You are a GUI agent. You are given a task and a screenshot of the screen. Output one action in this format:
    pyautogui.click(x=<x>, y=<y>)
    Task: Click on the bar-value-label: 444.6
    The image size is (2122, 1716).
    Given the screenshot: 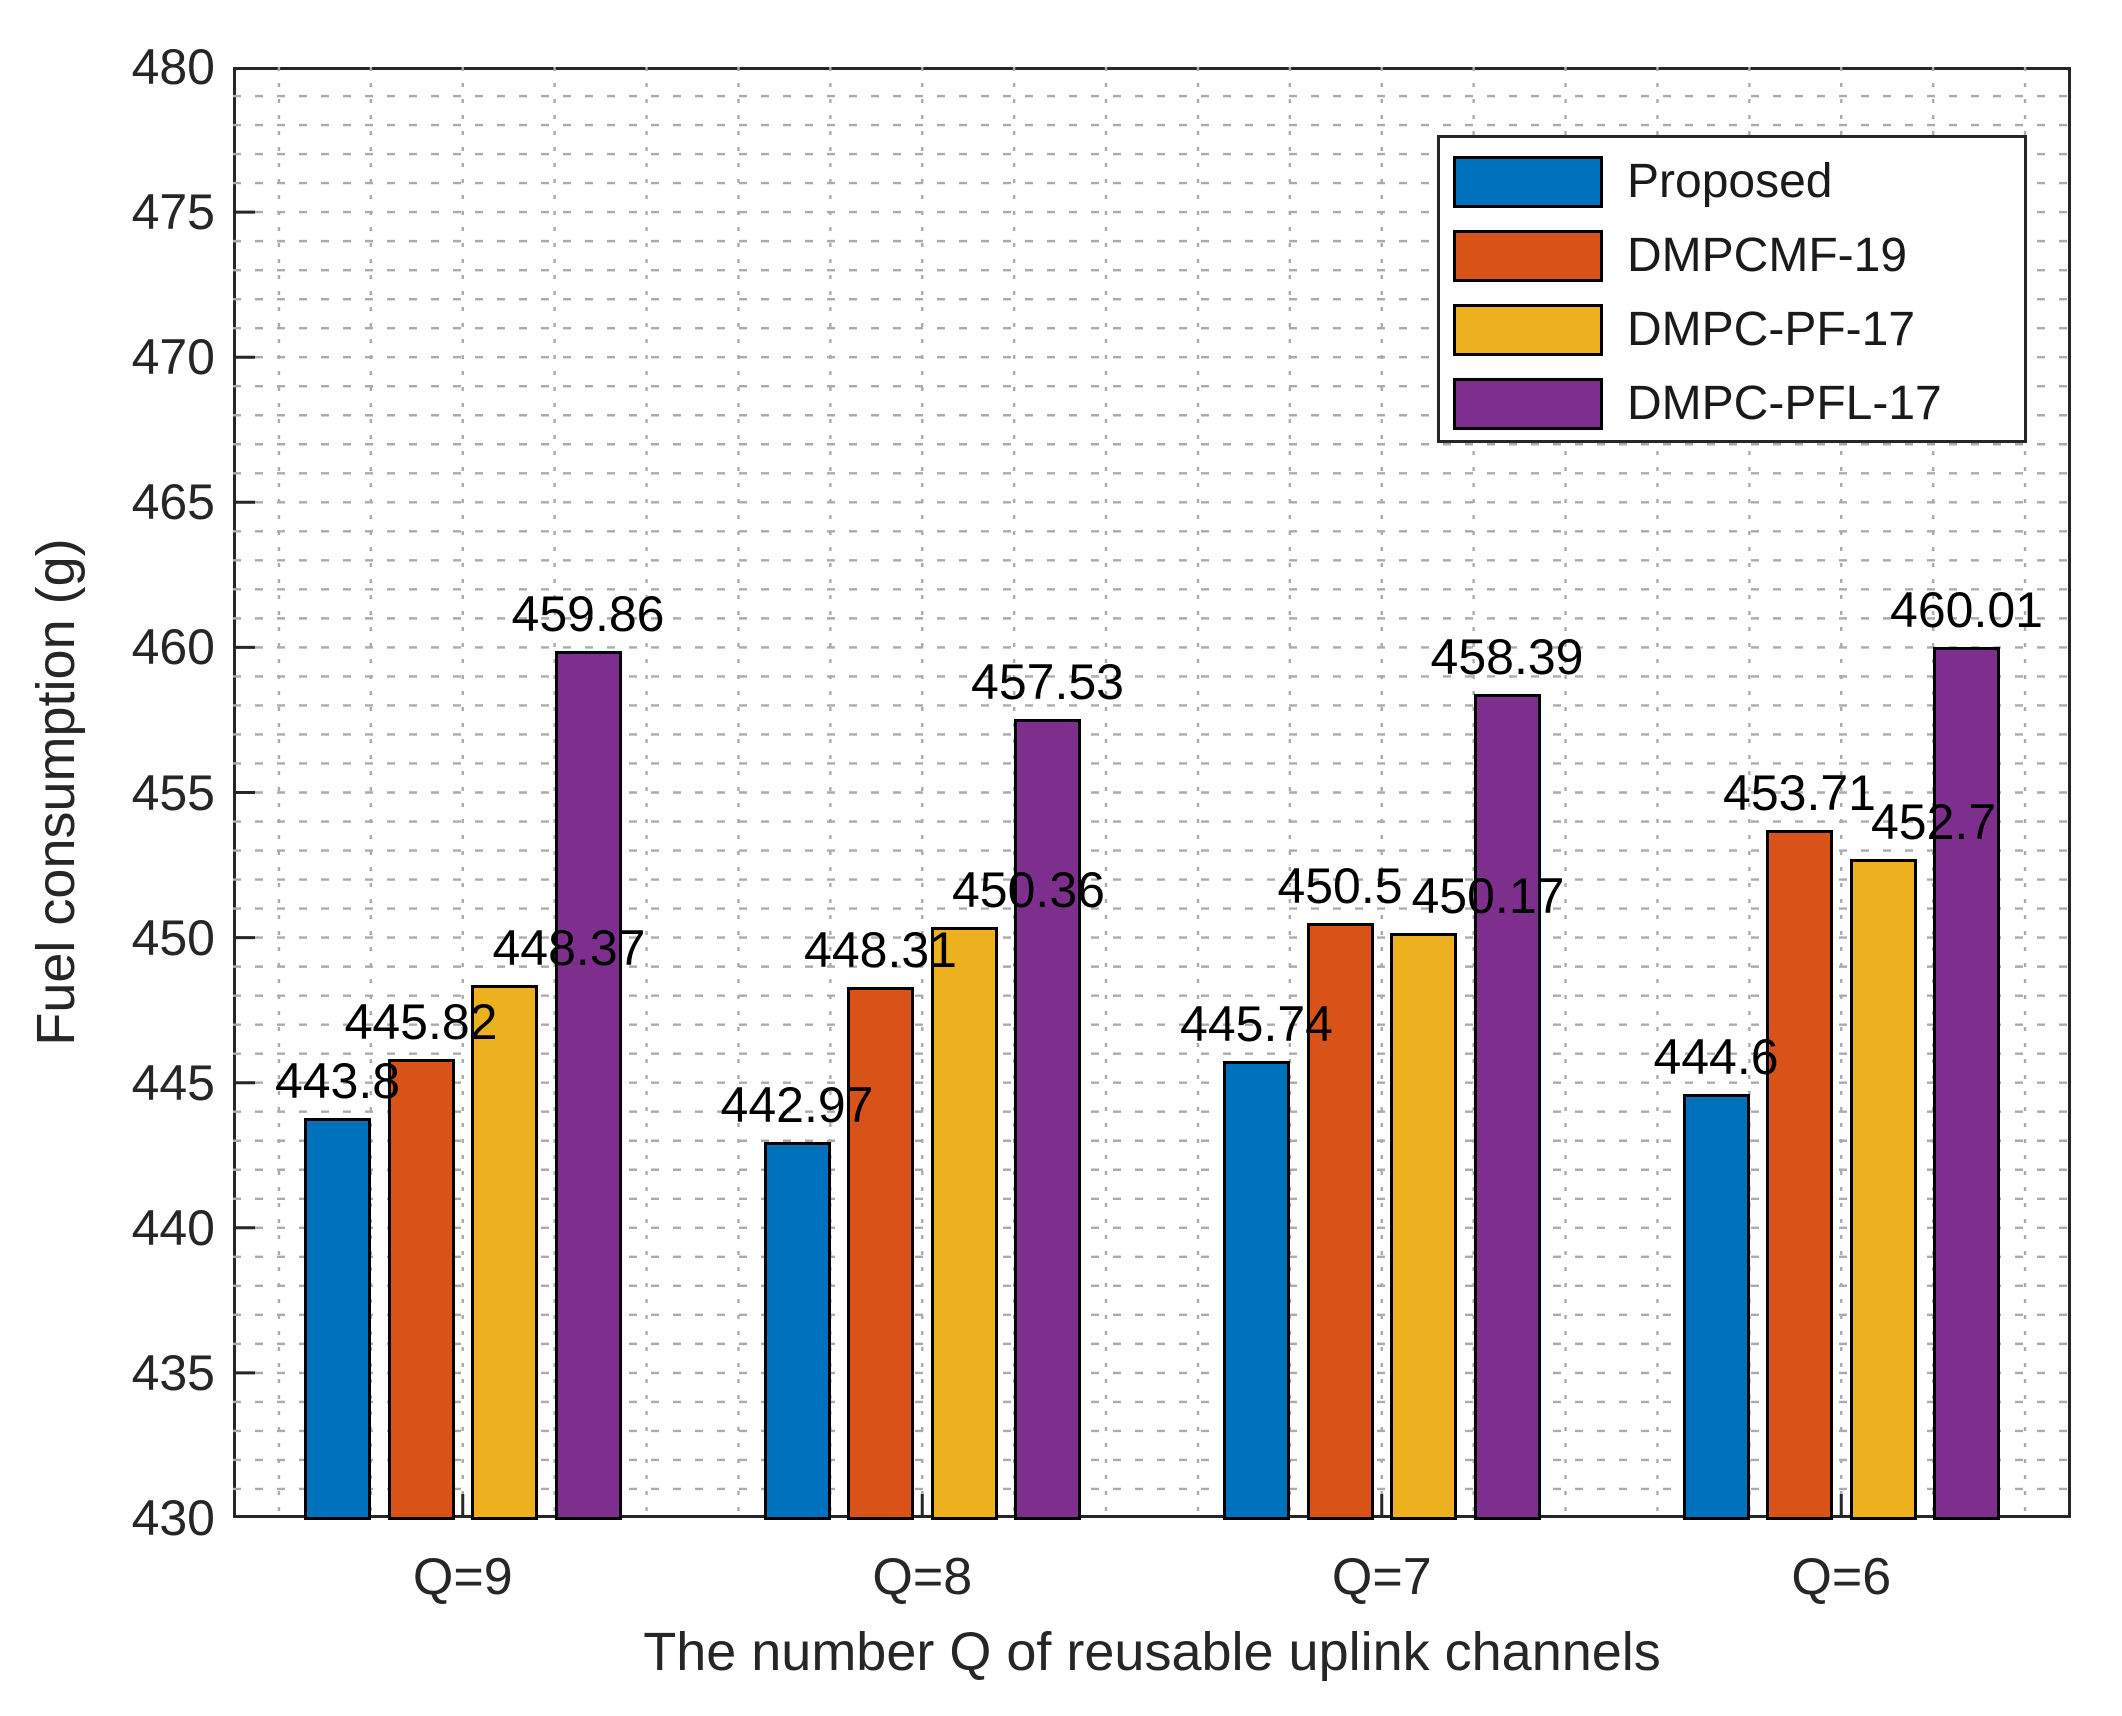 What is the action you would take?
    pyautogui.click(x=1716, y=1057)
    